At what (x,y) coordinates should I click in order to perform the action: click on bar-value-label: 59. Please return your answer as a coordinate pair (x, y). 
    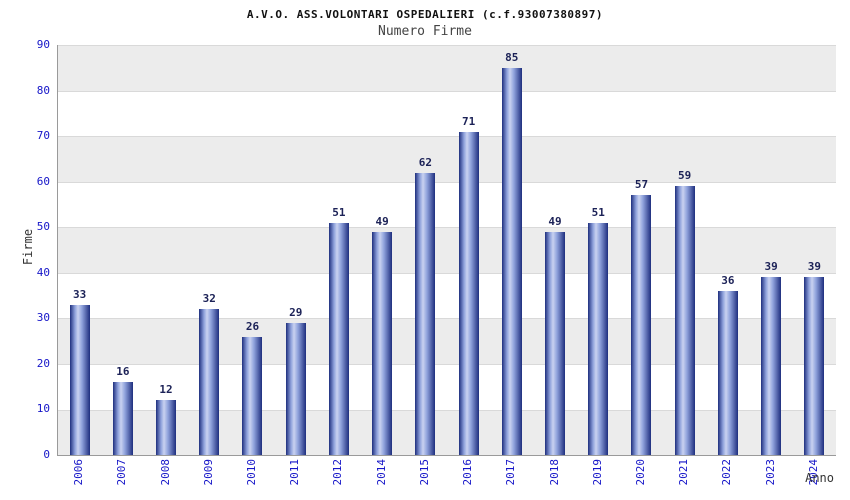
    Looking at the image, I should click on (685, 176).